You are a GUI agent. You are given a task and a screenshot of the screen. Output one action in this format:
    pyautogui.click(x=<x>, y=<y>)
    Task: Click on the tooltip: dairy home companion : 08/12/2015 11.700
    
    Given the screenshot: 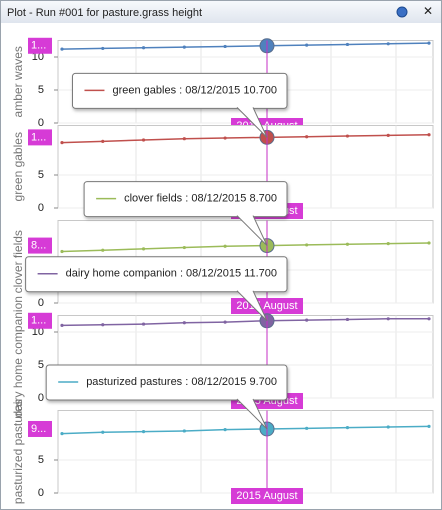 What is the action you would take?
    pyautogui.click(x=156, y=289)
    